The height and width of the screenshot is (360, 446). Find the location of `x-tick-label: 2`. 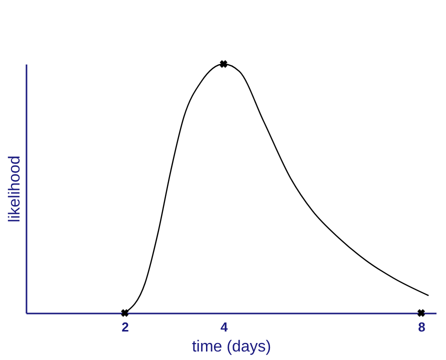

x-tick-label: 2 is located at coordinates (125, 327).